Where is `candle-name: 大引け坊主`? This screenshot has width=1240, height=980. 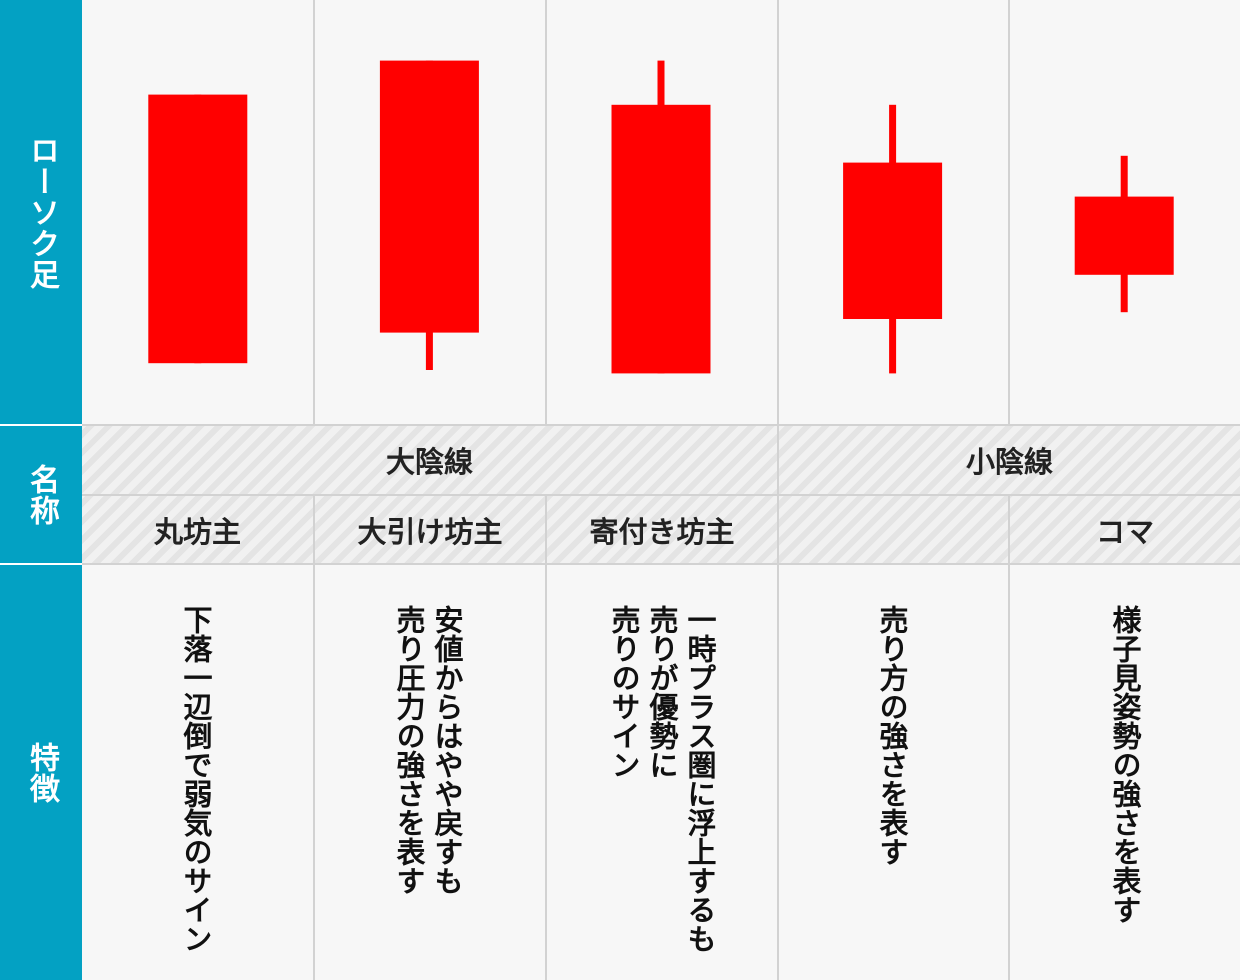
candle-name: 大引け坊主 is located at coordinates (430, 529).